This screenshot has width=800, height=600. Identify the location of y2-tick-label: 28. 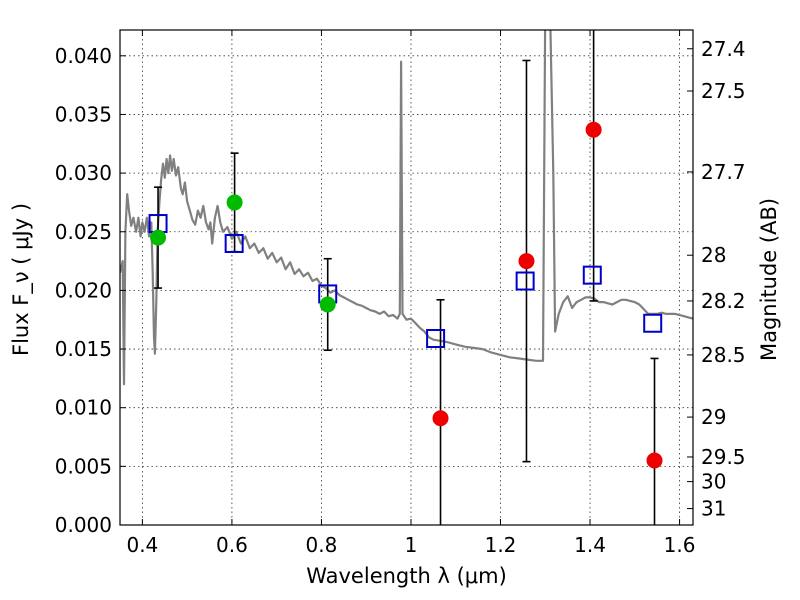
(713, 255).